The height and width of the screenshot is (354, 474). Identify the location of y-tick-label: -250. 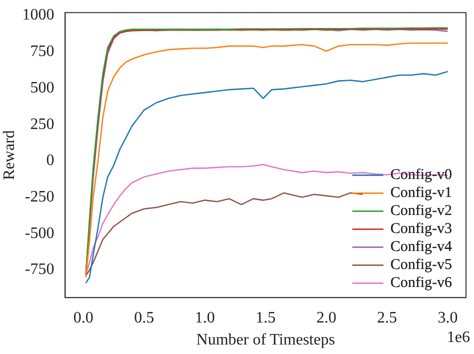
(39, 197).